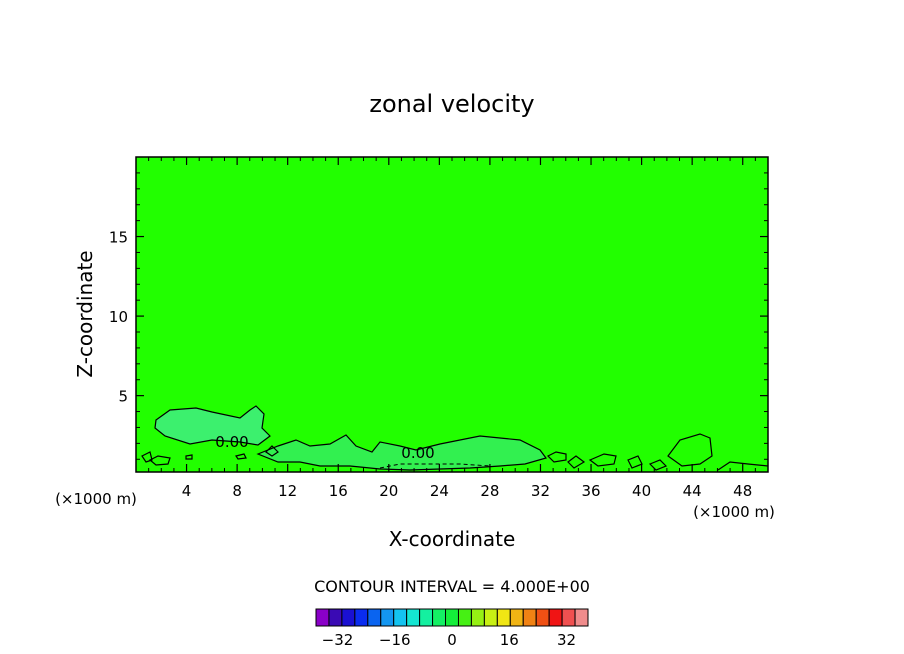 This screenshot has width=904, height=654. I want to click on x-tick-label: 8, so click(237, 491).